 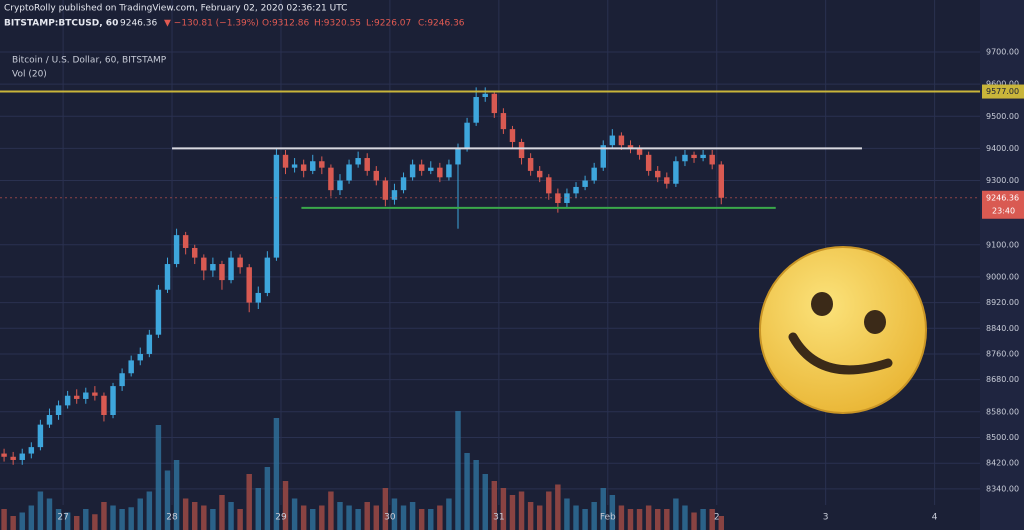 I want to click on last-price-box, so click(x=1003, y=204).